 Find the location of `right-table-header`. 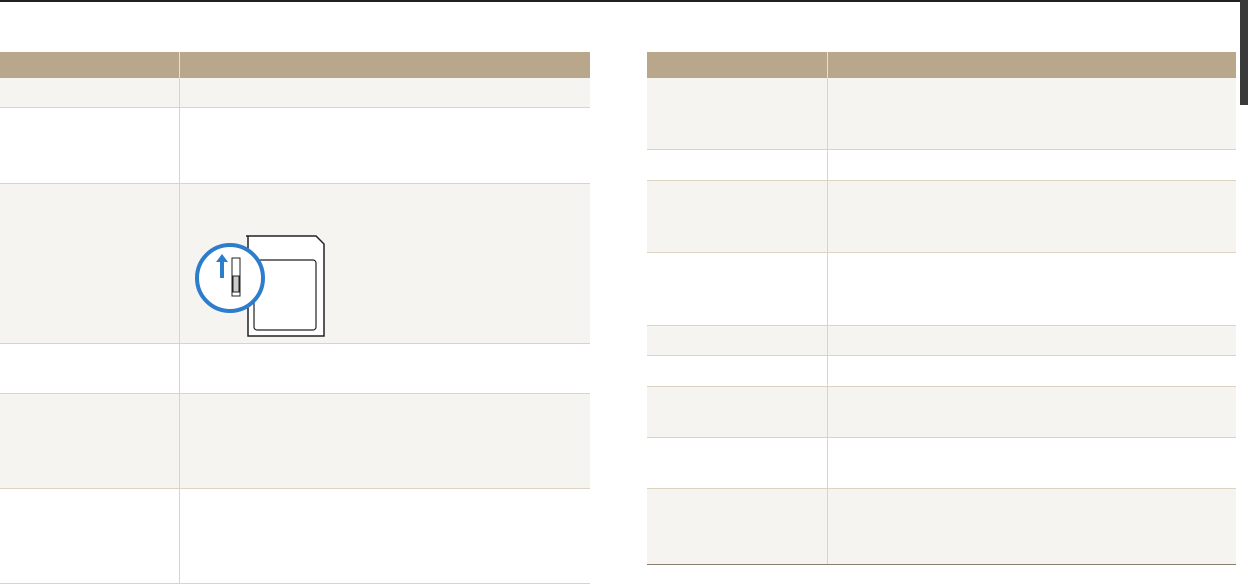

right-table-header is located at coordinates (941, 65).